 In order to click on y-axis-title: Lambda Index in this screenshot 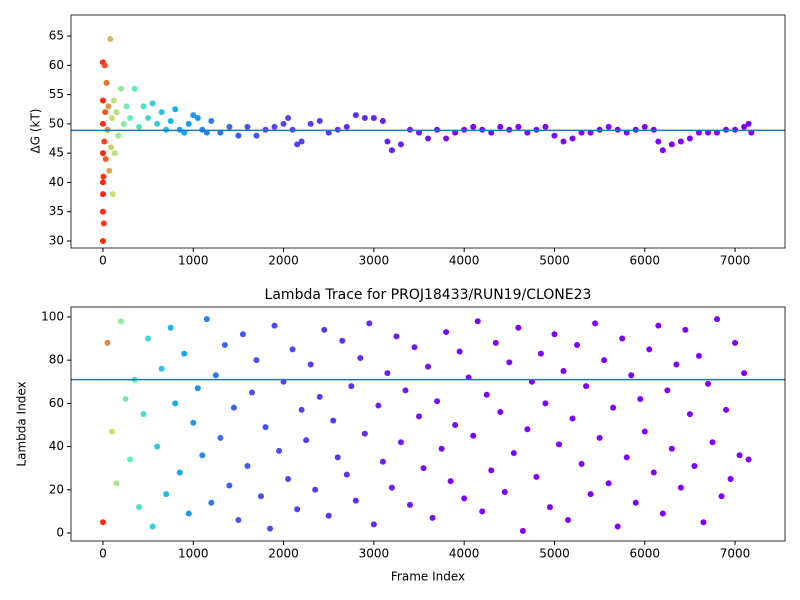, I will do `click(22, 423)`.